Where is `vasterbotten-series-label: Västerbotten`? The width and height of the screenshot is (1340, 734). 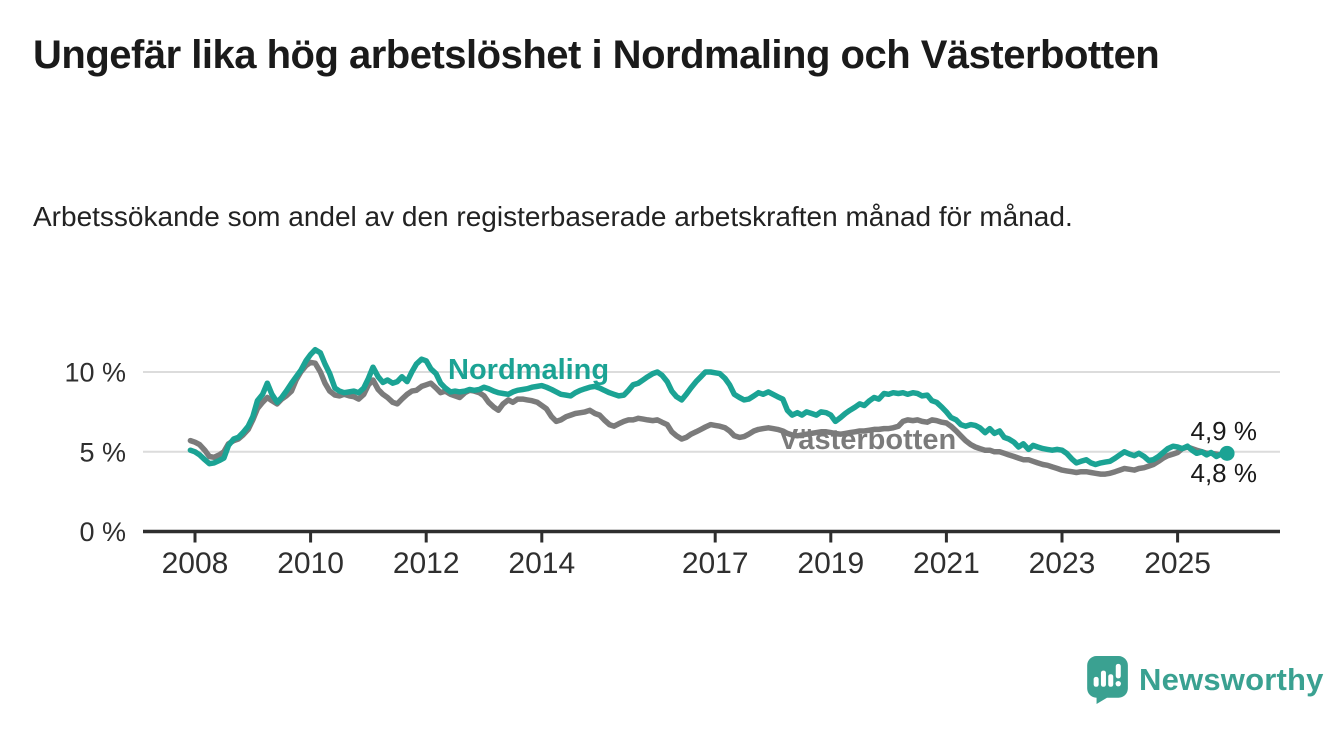 vasterbotten-series-label: Västerbotten is located at coordinates (867, 440).